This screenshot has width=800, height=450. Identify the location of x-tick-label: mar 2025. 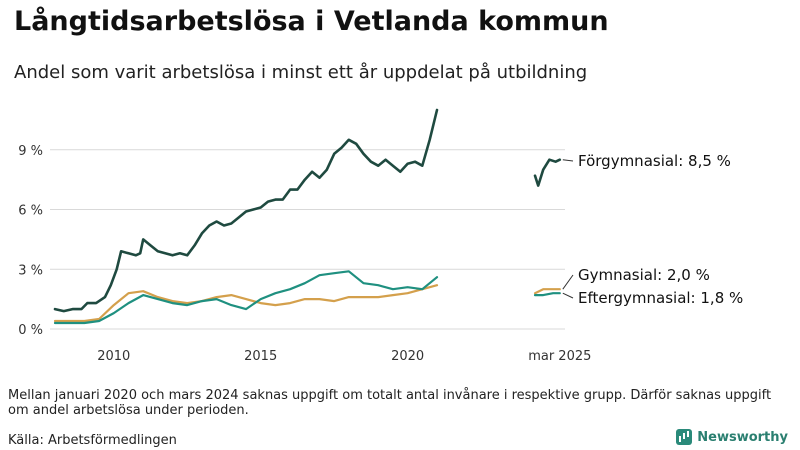
(559, 356).